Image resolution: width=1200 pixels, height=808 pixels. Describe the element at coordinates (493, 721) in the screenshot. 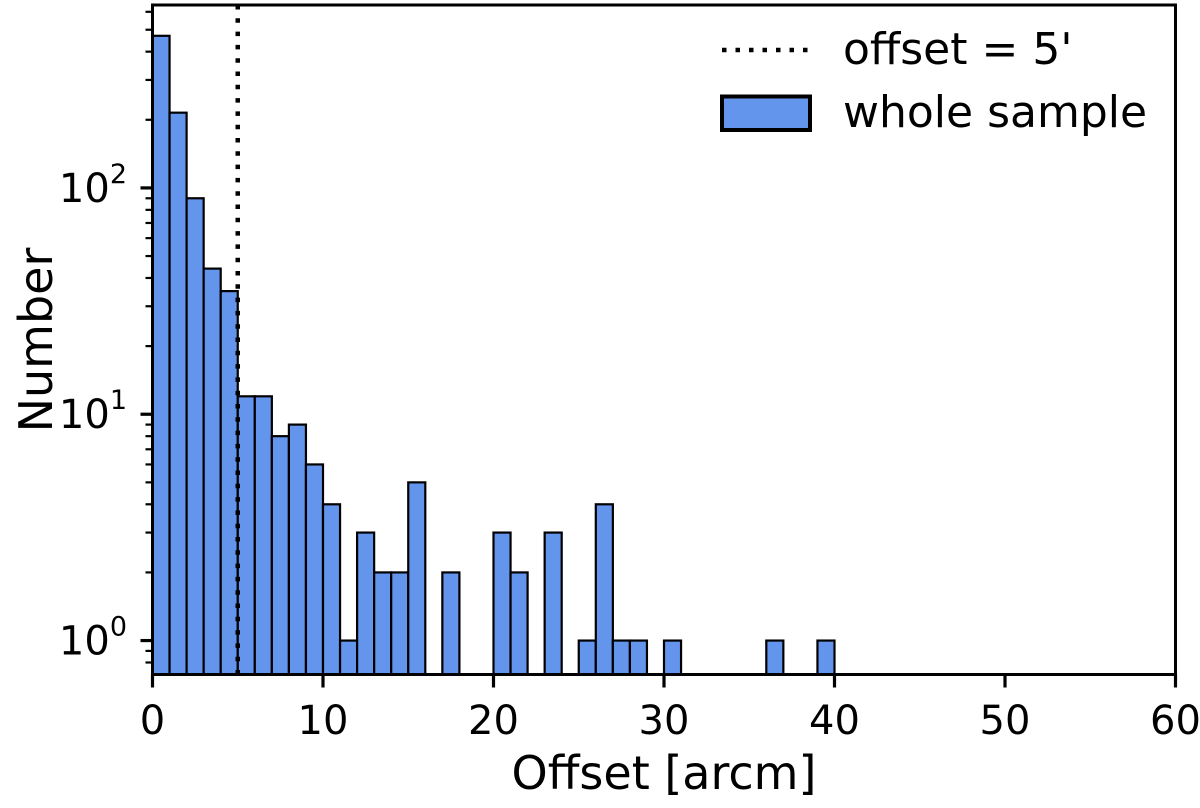

I see `x-axis-tick-label: 20` at that location.